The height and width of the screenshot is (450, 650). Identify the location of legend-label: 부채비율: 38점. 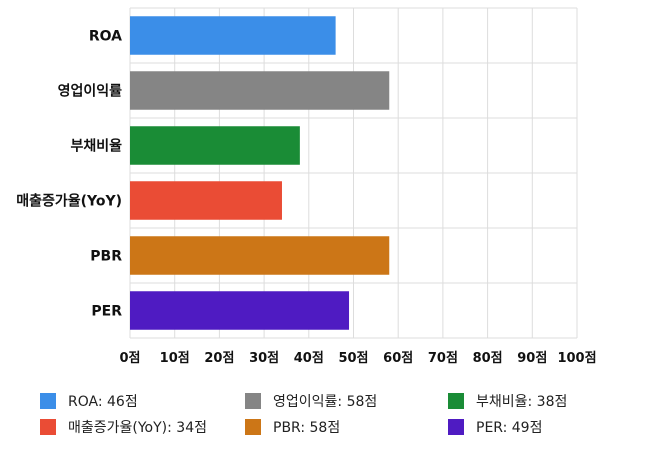
(521, 402).